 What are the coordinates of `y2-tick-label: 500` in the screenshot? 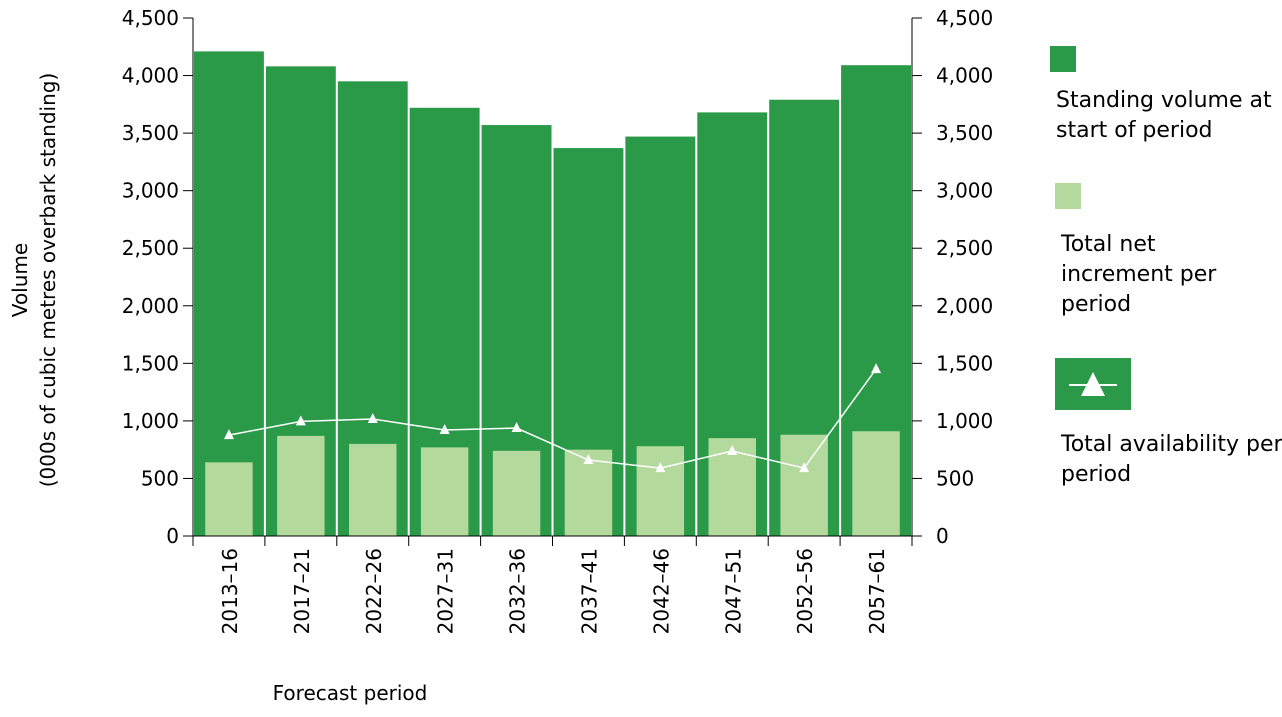 It's located at (955, 478).